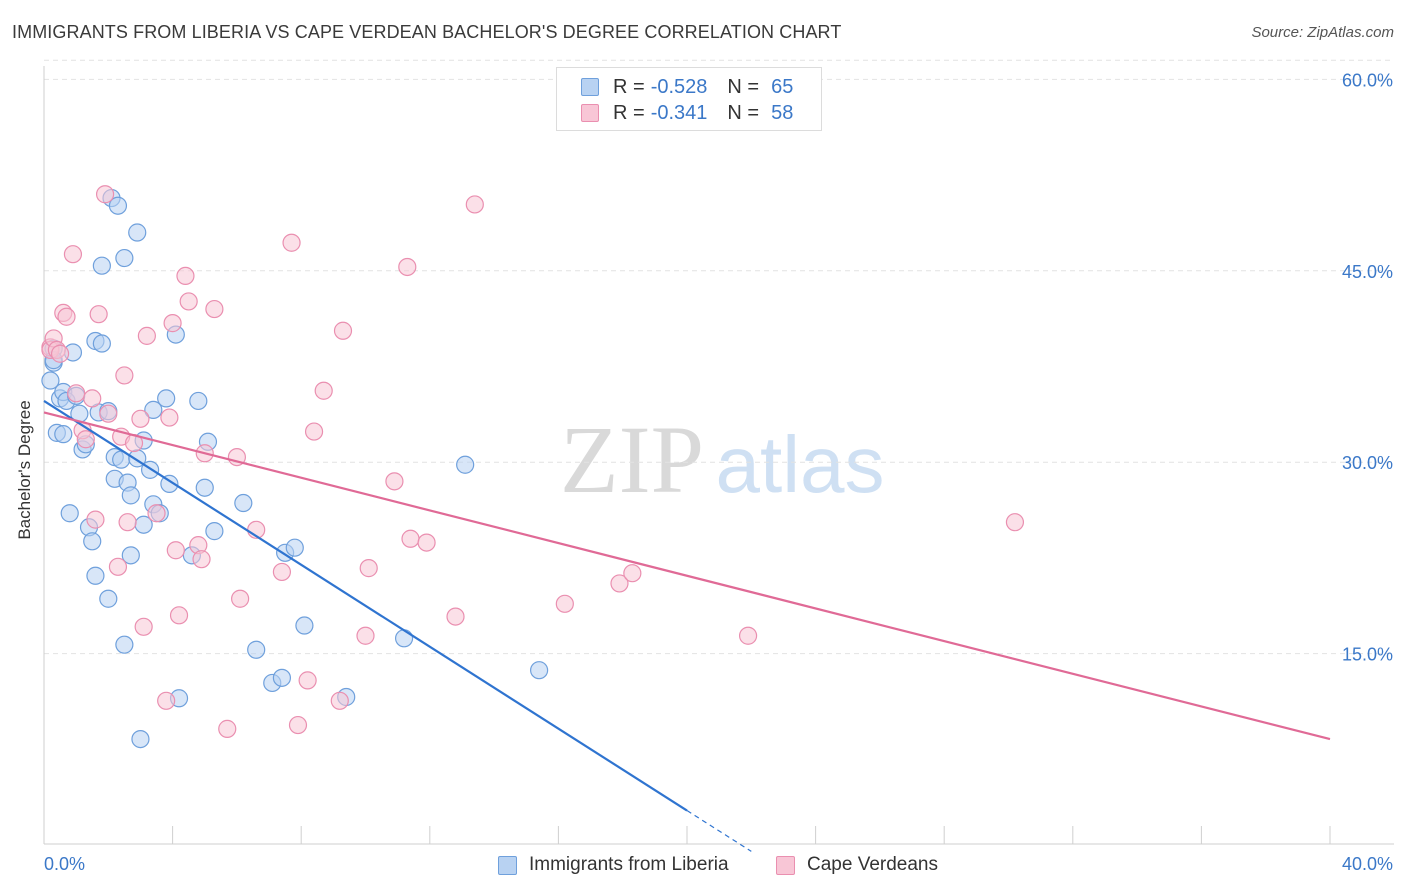 This screenshot has width=1406, height=892. I want to click on y-axis-label: Bachelor's Degree, so click(24, 470).